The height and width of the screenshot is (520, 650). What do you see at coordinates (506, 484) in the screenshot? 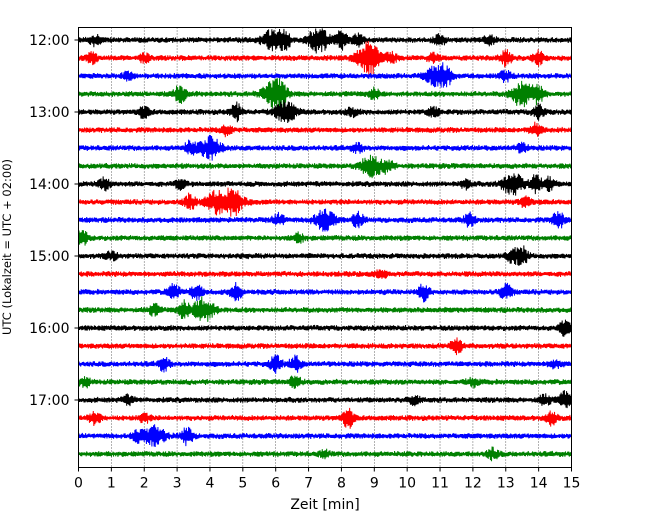
I see `x-tick-label: 13` at bounding box center [506, 484].